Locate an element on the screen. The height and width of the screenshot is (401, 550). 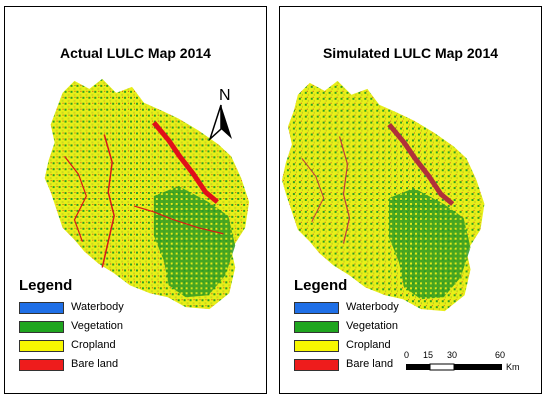
scale-bar: 0 15 30 60 Km is located at coordinates (464, 365).